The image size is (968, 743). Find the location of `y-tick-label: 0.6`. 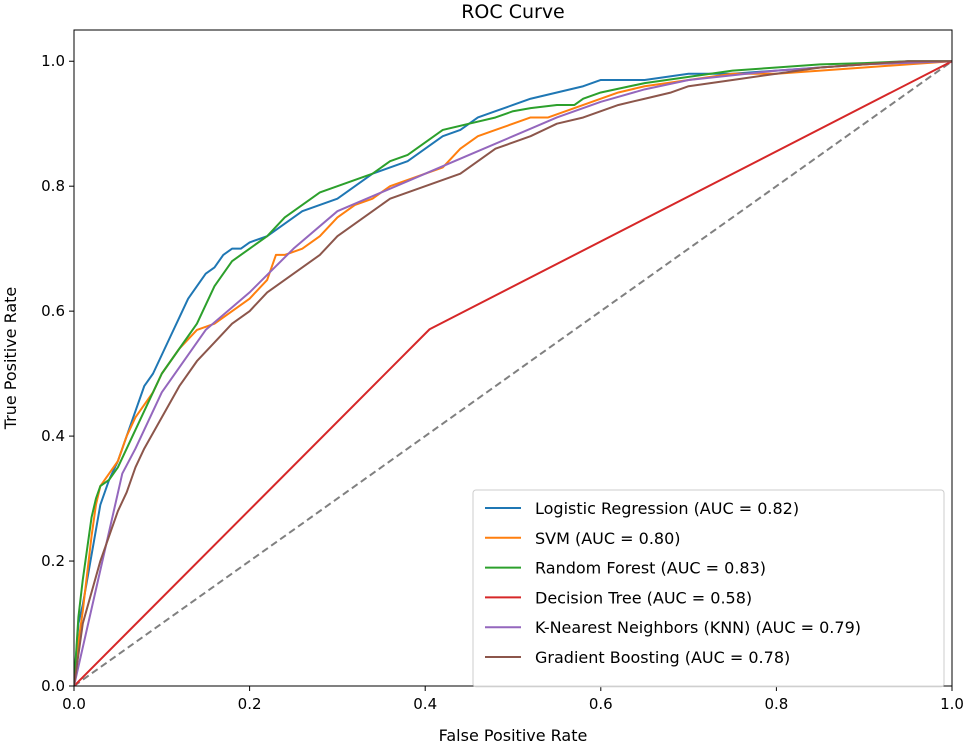

y-tick-label: 0.6 is located at coordinates (53, 311).